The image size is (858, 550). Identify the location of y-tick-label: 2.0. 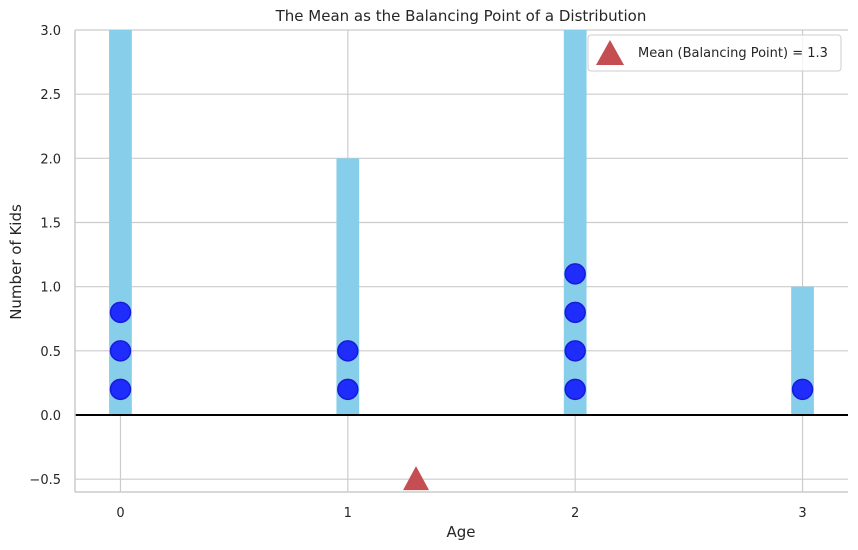
(50, 159).